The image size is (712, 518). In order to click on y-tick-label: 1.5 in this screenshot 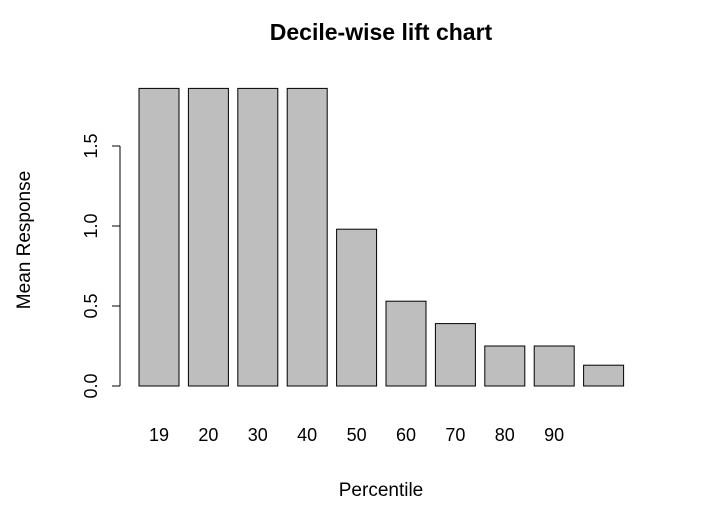, I will do `click(91, 145)`.